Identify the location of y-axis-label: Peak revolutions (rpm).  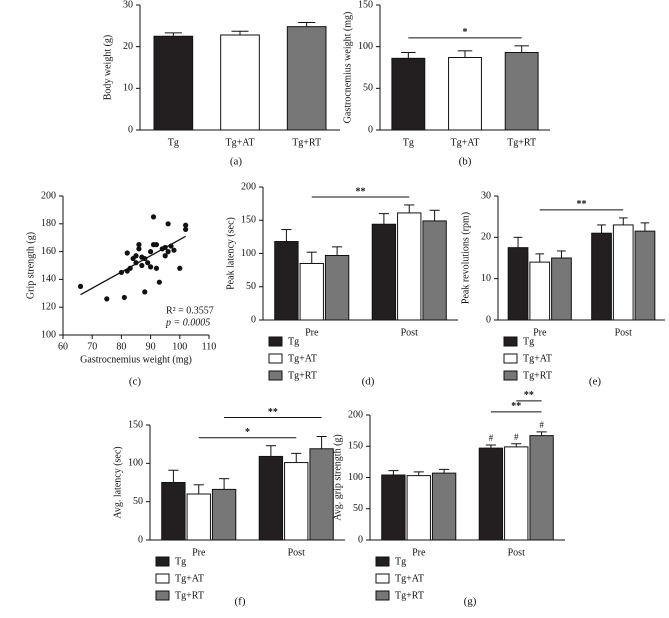
(465, 258).